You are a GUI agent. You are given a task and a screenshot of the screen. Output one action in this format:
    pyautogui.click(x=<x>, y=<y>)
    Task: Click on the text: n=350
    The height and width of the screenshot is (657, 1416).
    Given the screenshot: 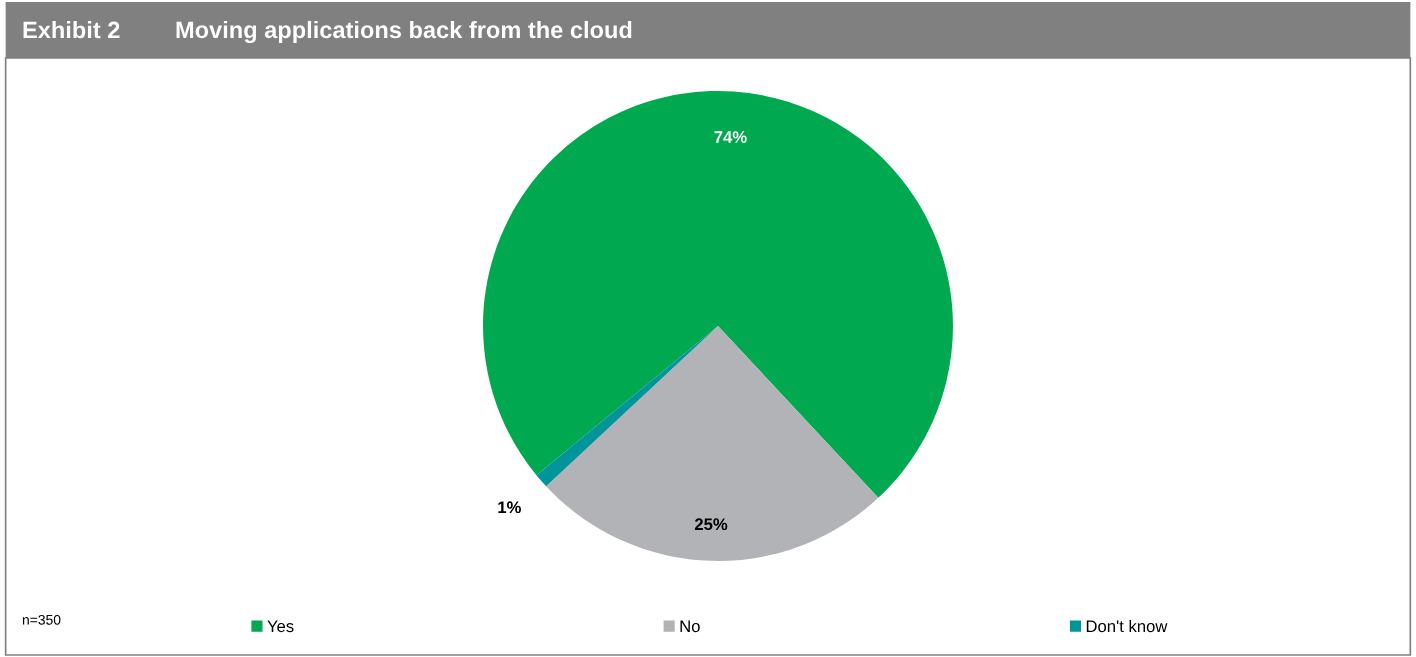 What is the action you would take?
    pyautogui.click(x=41, y=619)
    